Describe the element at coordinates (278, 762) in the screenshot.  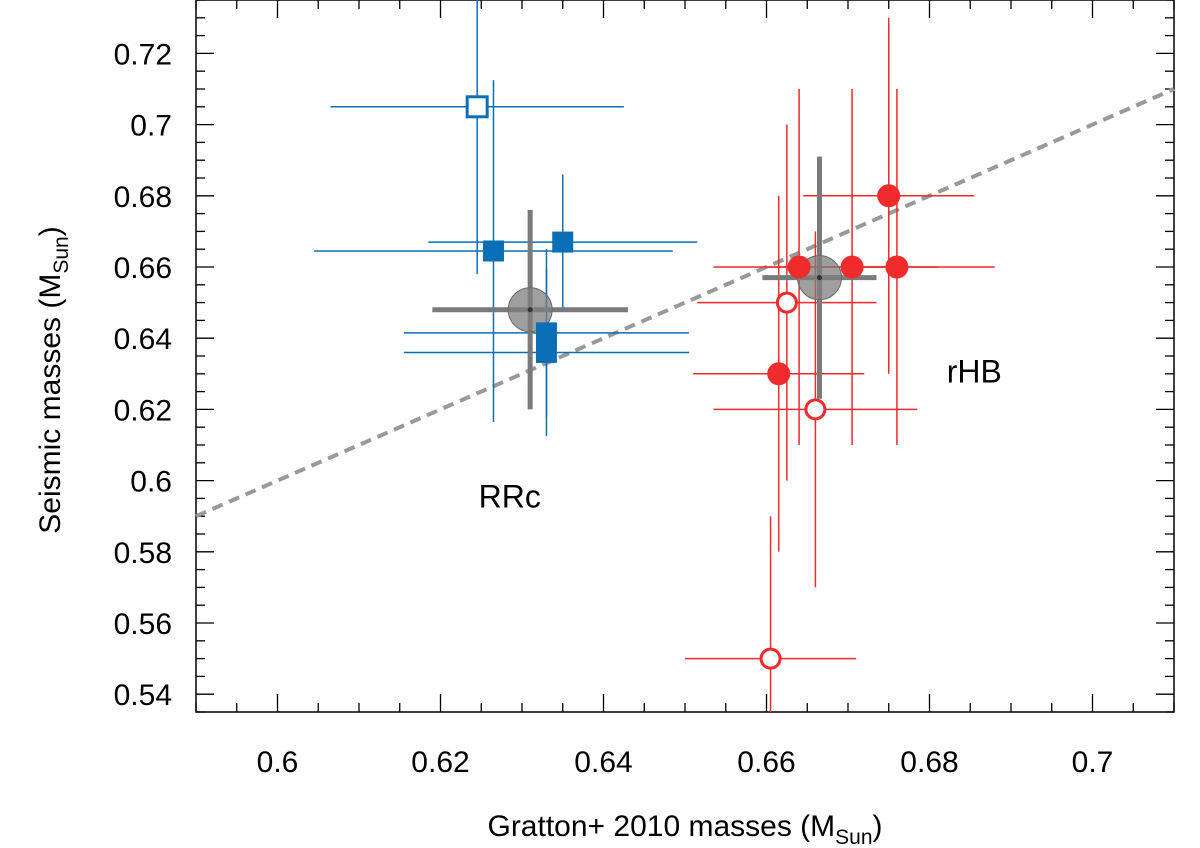
I see `x-tick-label: 0.6` at that location.